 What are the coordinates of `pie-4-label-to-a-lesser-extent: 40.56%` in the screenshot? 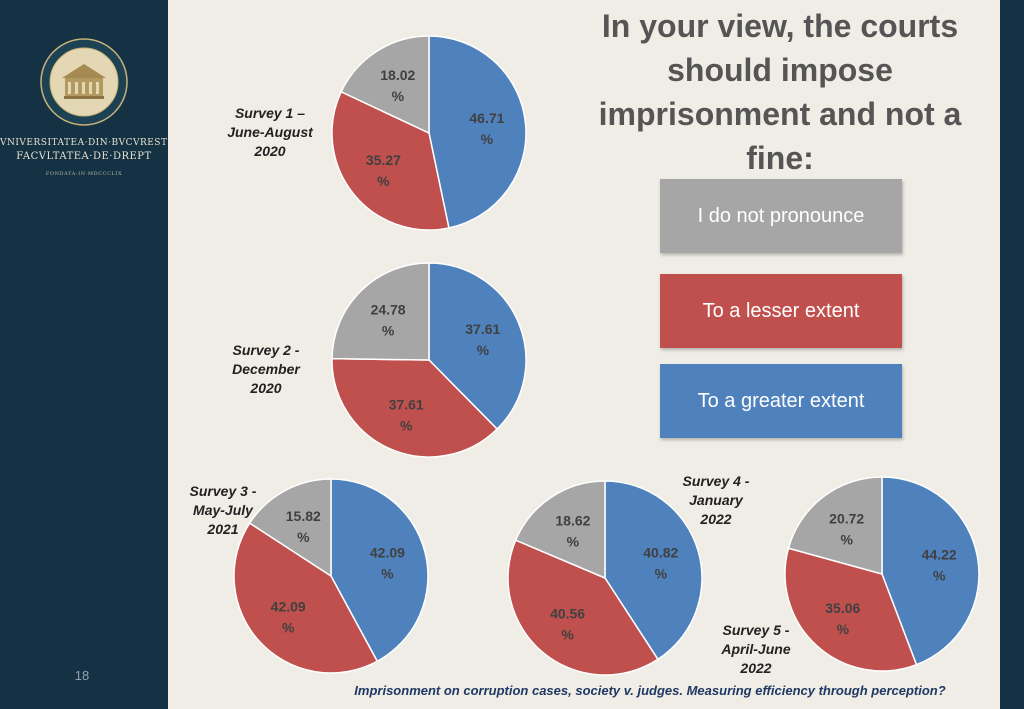 It's located at (567, 624).